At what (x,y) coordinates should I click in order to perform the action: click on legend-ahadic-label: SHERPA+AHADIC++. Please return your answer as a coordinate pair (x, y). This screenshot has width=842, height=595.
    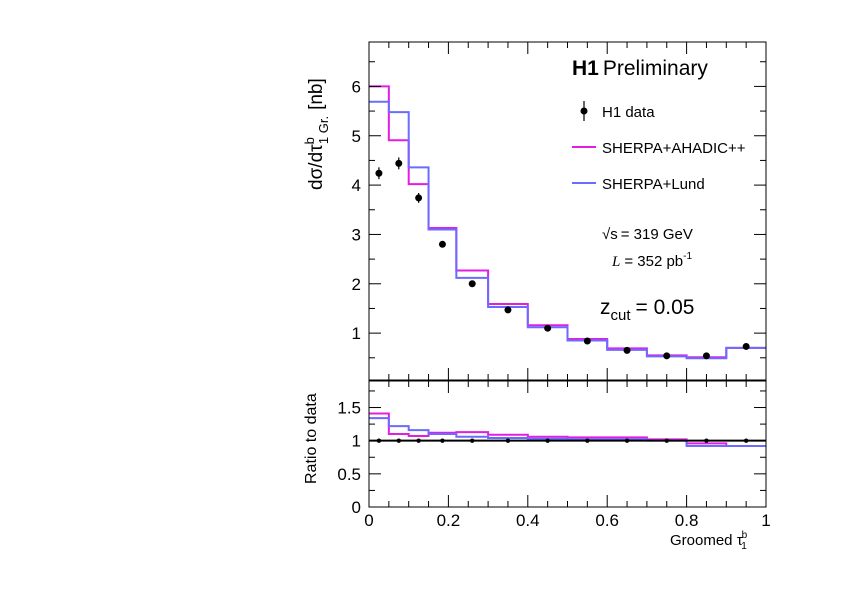
    Looking at the image, I should click on (674, 148).